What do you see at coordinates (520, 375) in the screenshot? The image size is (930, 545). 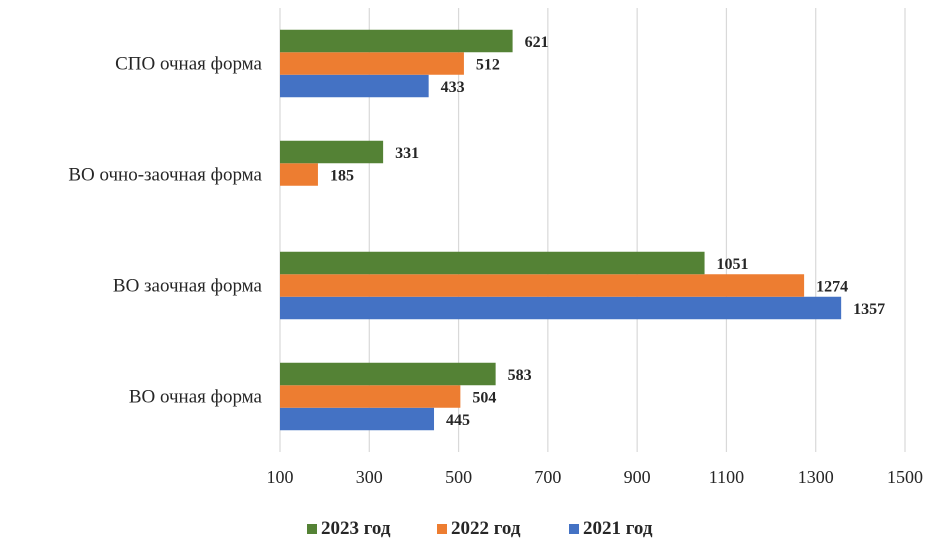 I see `data-label: 583` at bounding box center [520, 375].